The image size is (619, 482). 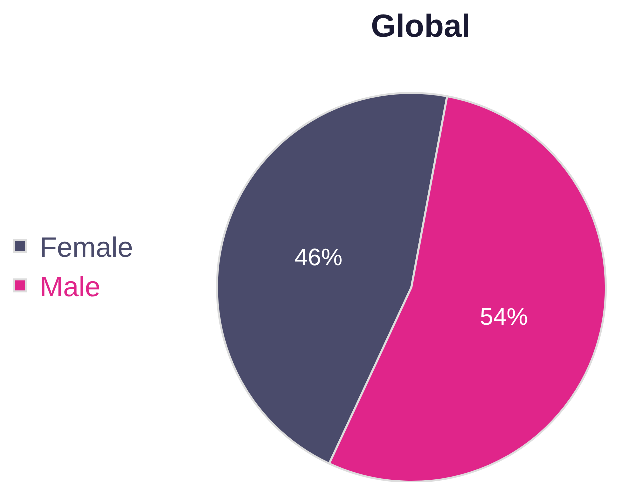 What do you see at coordinates (87, 248) in the screenshot?
I see `legend-label: Female` at bounding box center [87, 248].